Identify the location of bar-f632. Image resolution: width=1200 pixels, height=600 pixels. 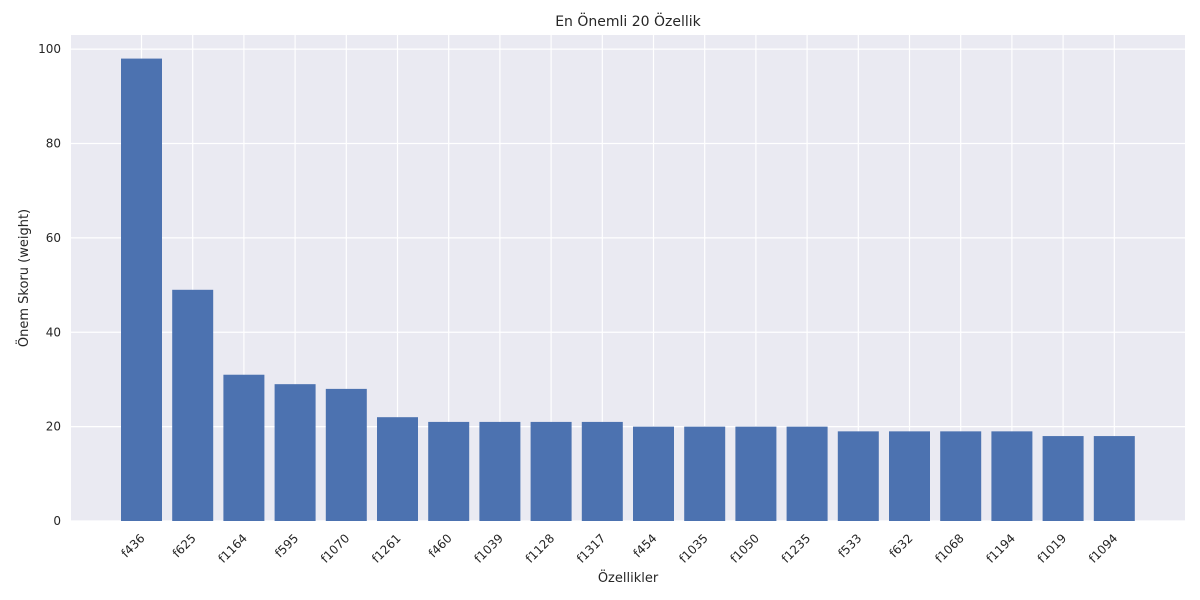
(909, 476).